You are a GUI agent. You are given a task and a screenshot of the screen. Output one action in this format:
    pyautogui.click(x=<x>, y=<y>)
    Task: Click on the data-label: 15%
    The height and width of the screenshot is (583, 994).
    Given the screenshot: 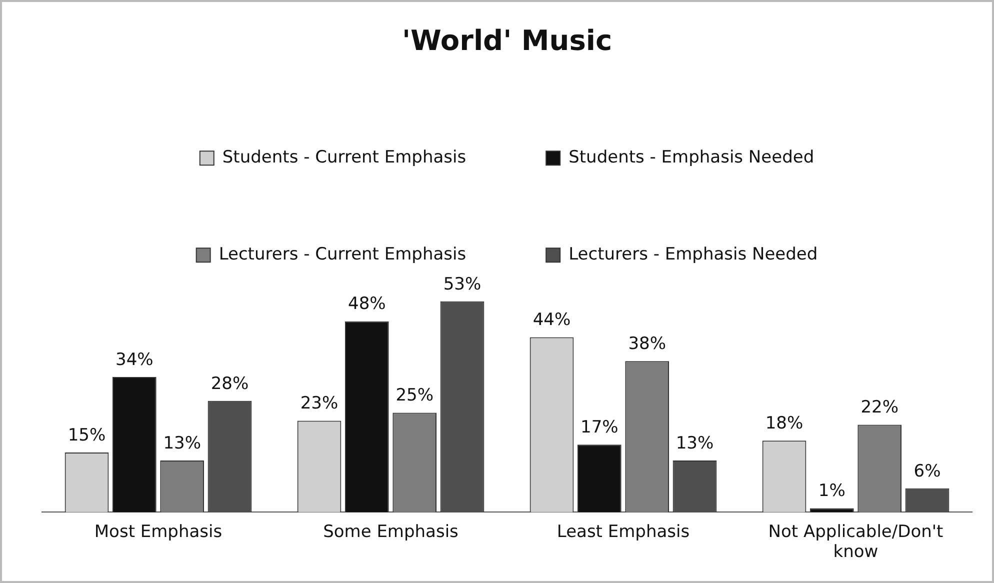 What is the action you would take?
    pyautogui.click(x=87, y=435)
    